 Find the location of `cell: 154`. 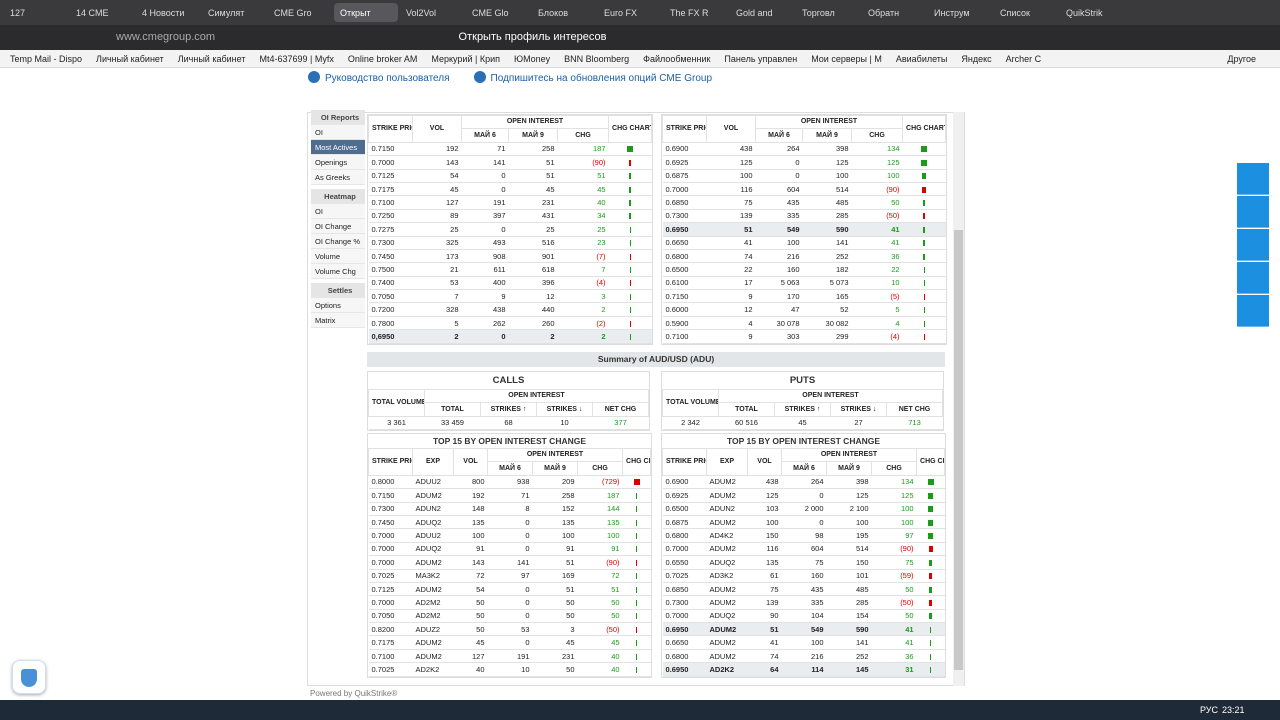

cell: 154 is located at coordinates (849, 616).